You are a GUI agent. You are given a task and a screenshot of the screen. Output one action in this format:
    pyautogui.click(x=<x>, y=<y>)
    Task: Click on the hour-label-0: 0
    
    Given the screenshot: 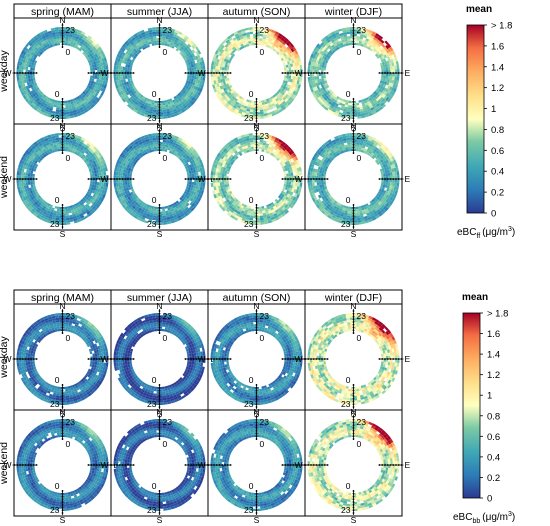 What is the action you would take?
    pyautogui.click(x=251, y=200)
    